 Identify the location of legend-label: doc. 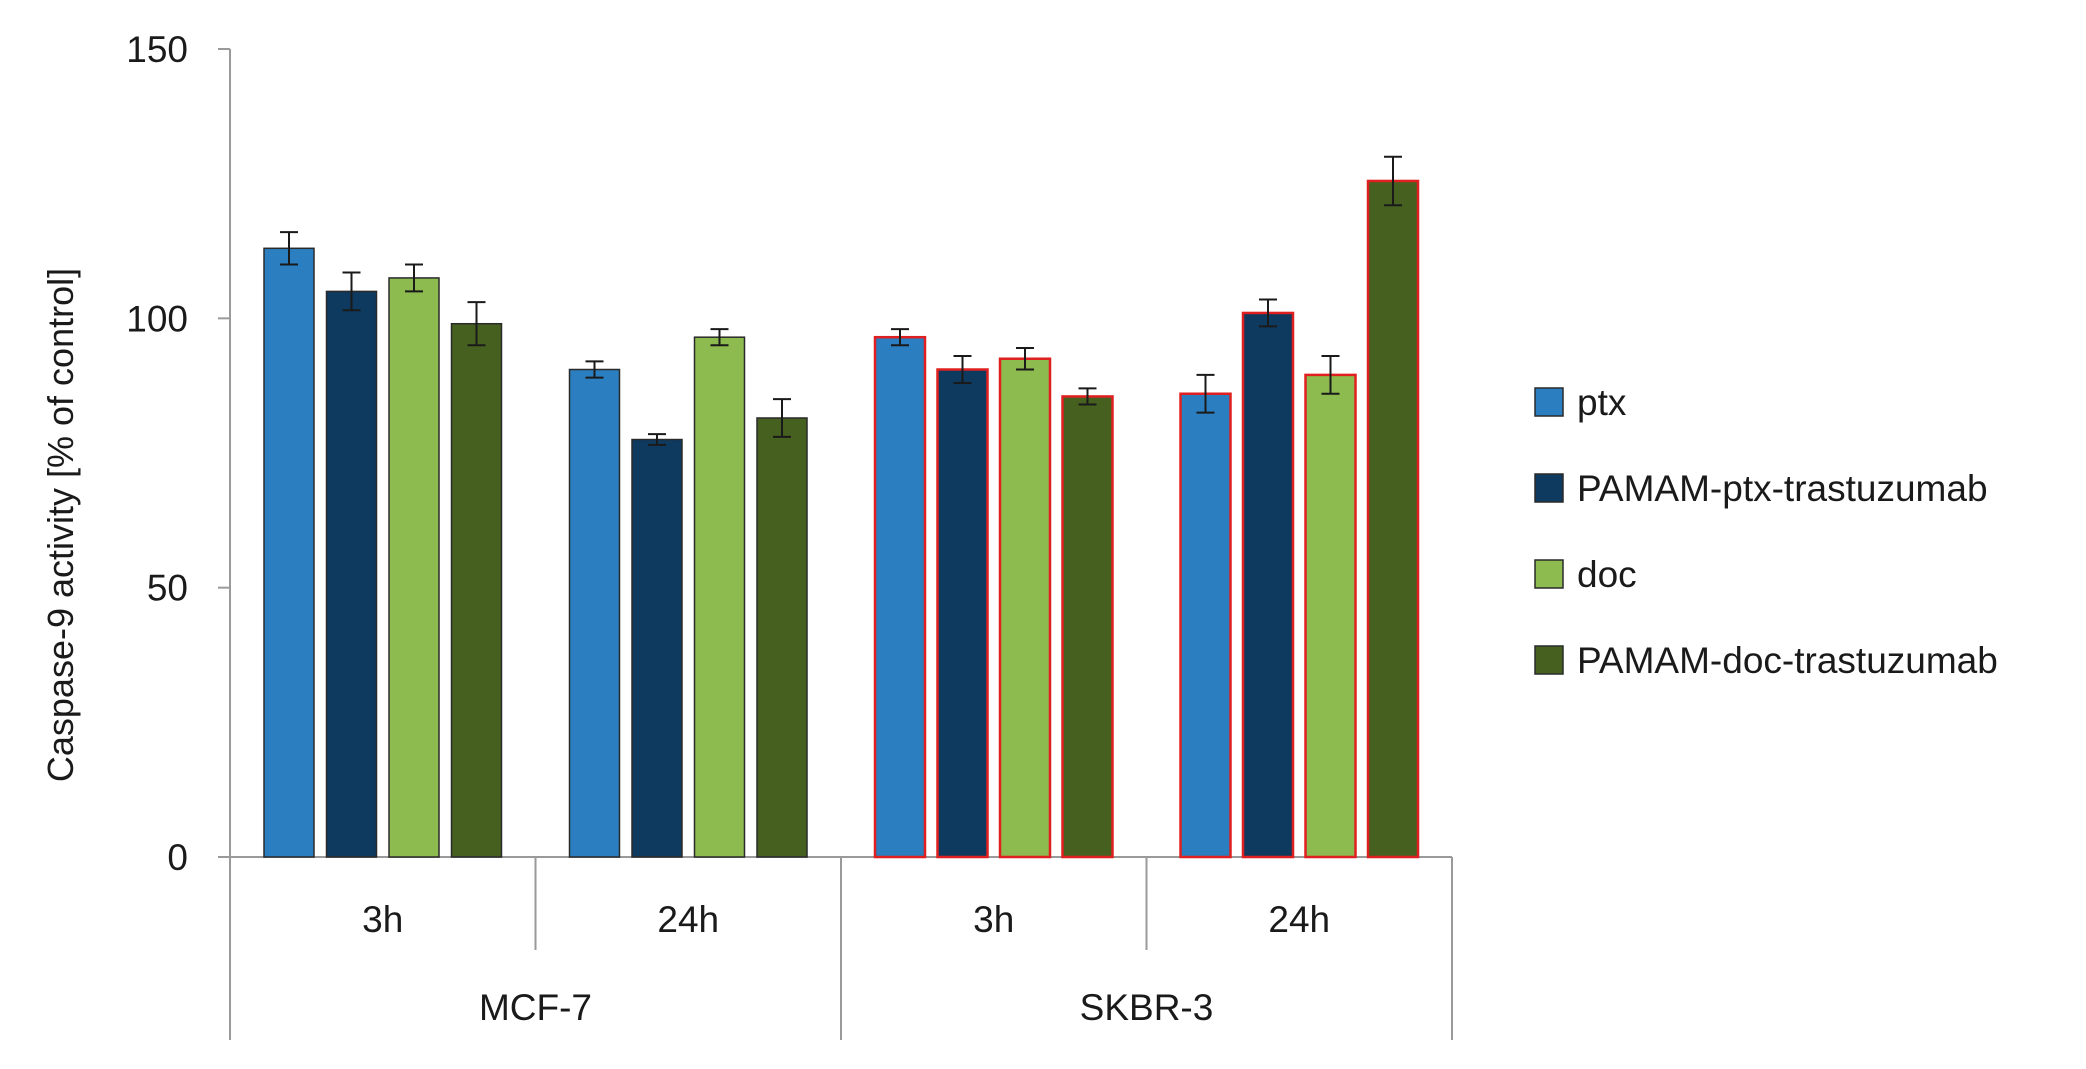
(1607, 574).